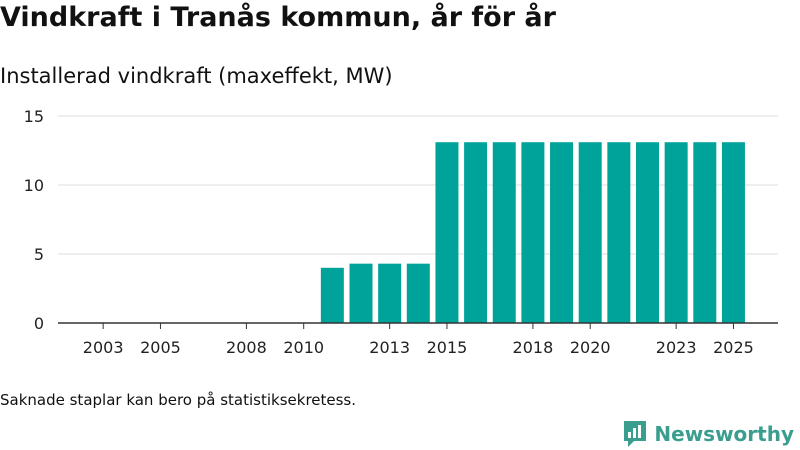 The image size is (800, 450). I want to click on bar-2016, so click(476, 232).